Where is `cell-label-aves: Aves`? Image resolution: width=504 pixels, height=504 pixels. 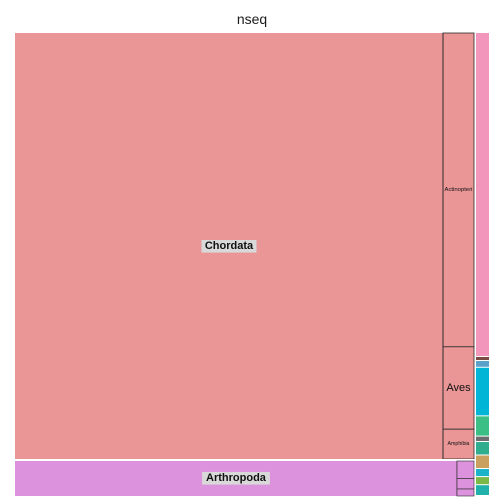
cell-label-aves: Aves is located at coordinates (458, 388).